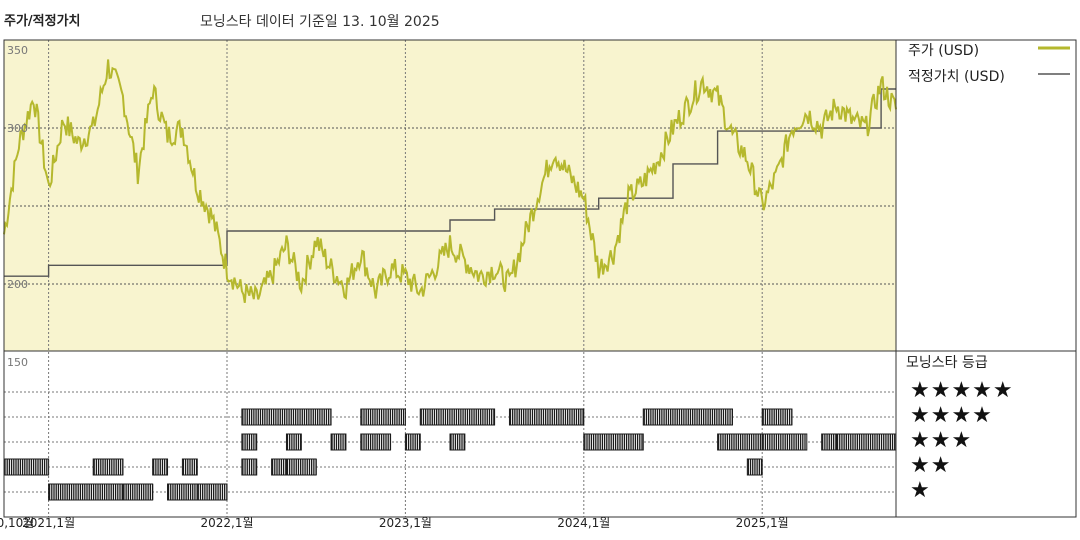 This screenshot has height=540, width=1080. What do you see at coordinates (962, 390) in the screenshot?
I see `rating-5-stars: ★★★★★` at bounding box center [962, 390].